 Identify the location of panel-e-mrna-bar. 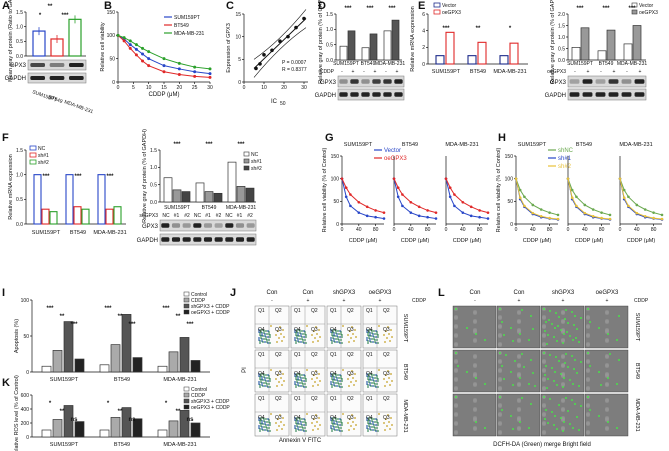
(440, 60).